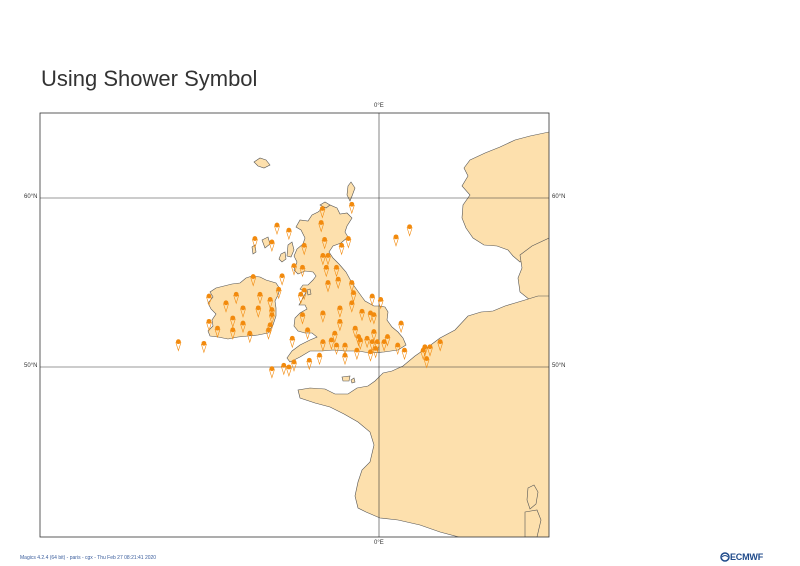 This screenshot has width=800, height=566. I want to click on ecmwf-logo-text: ECMWF, so click(746, 557).